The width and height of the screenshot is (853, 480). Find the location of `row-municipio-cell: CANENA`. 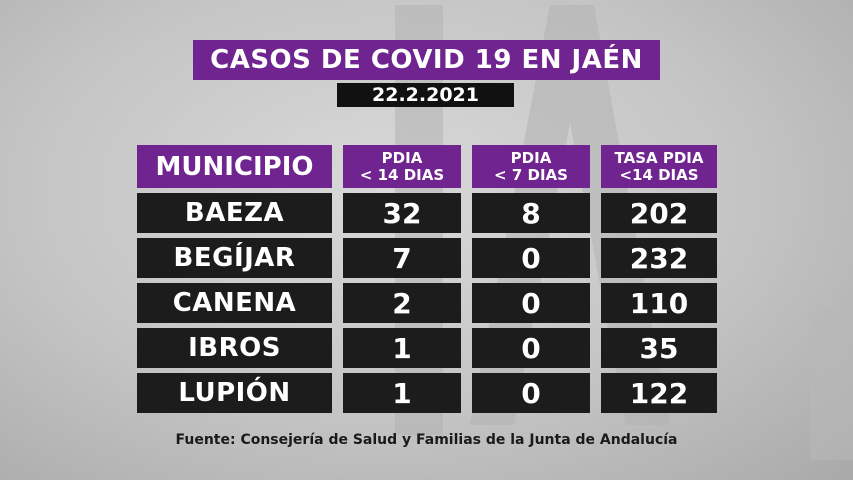

row-municipio-cell: CANENA is located at coordinates (234, 303).